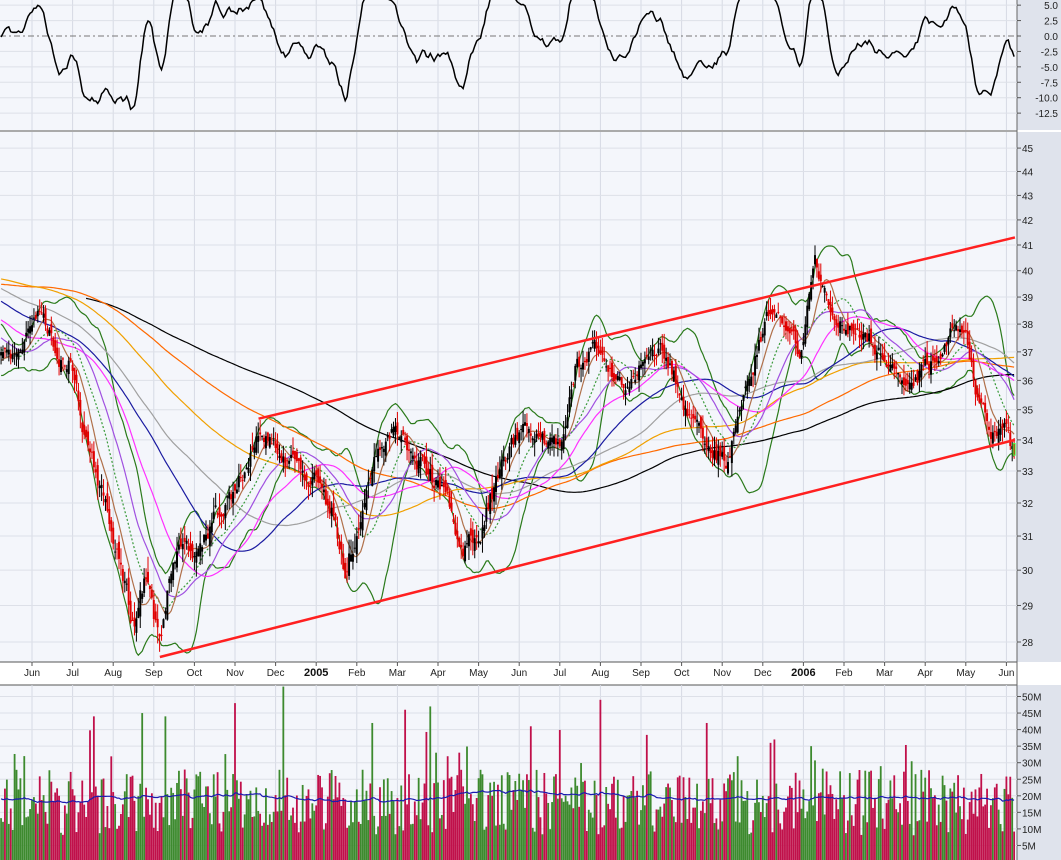 The height and width of the screenshot is (860, 1061). What do you see at coordinates (1046, 99) in the screenshot?
I see `oscillator-tick-label: -10.0` at bounding box center [1046, 99].